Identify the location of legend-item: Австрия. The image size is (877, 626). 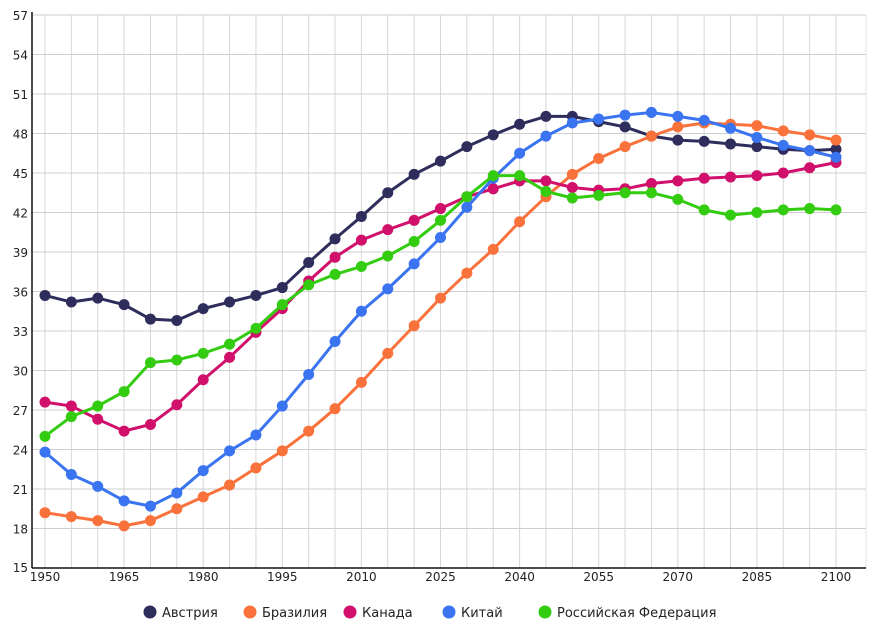
(180, 613).